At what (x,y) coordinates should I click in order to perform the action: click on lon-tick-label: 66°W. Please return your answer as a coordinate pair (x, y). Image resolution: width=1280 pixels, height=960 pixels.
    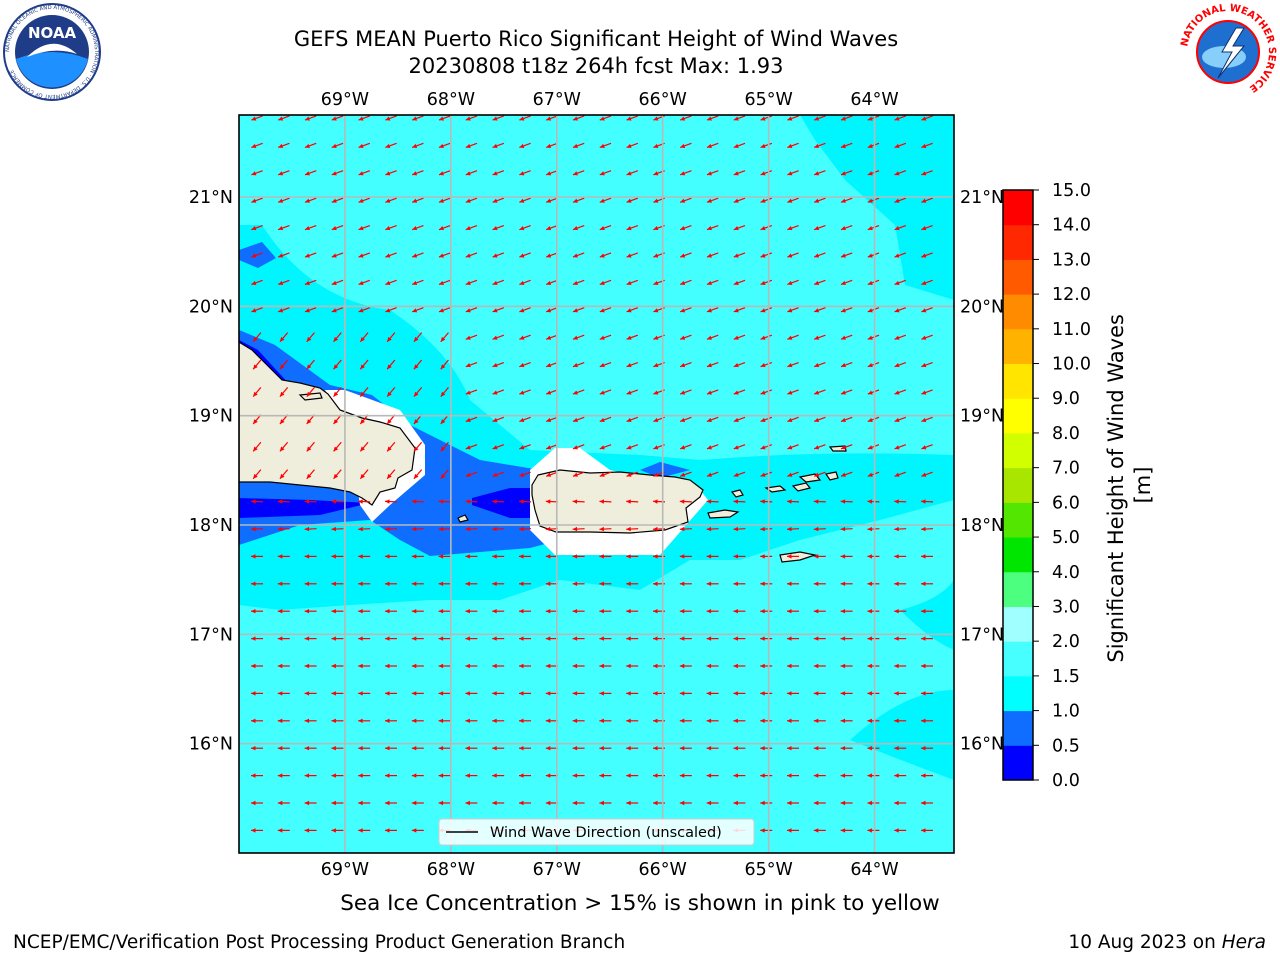
    Looking at the image, I should click on (663, 100).